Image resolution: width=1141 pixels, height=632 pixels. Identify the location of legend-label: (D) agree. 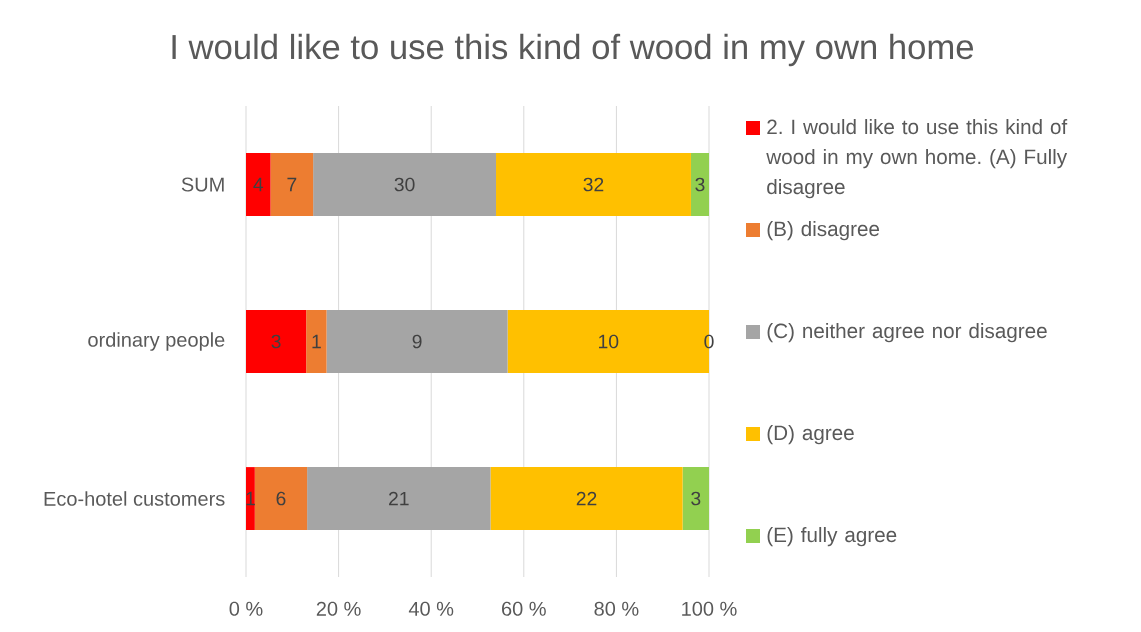
(810, 435).